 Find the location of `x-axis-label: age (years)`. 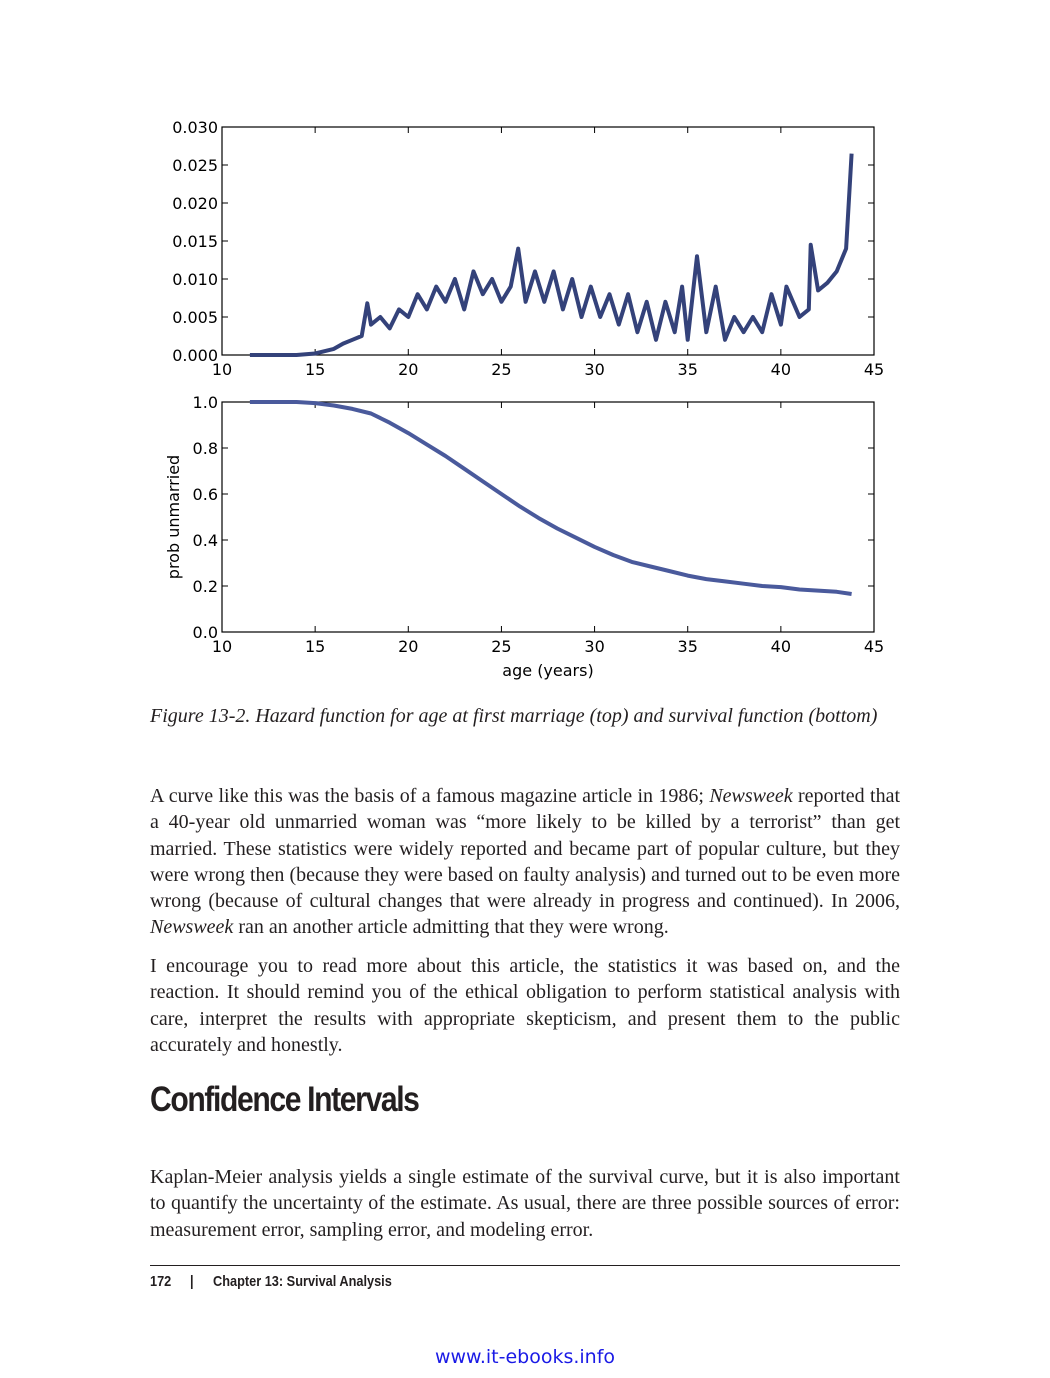

x-axis-label: age (years) is located at coordinates (547, 670).